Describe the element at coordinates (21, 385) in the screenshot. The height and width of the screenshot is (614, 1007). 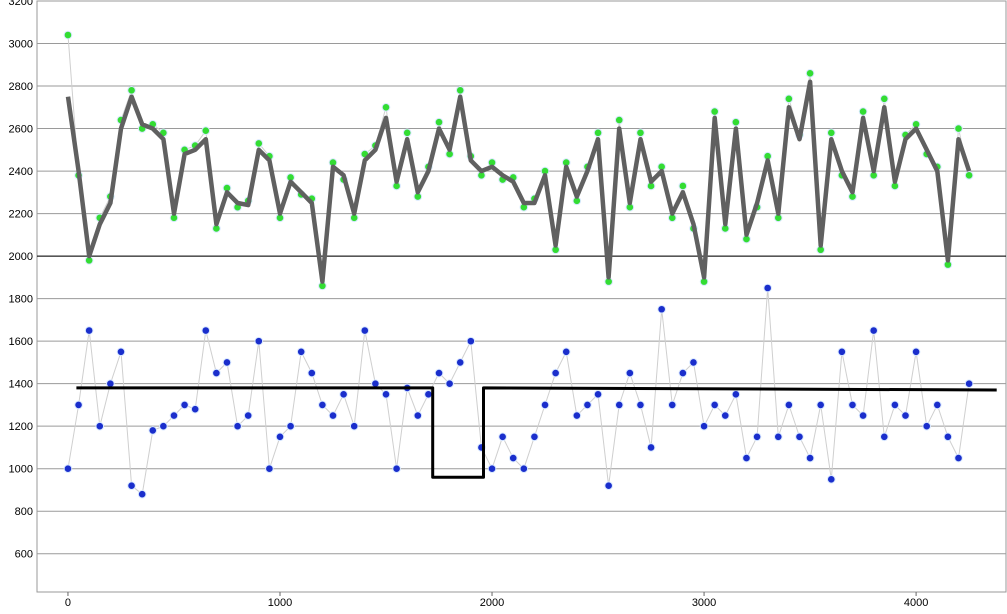
I see `y-tick-label: 1400` at that location.